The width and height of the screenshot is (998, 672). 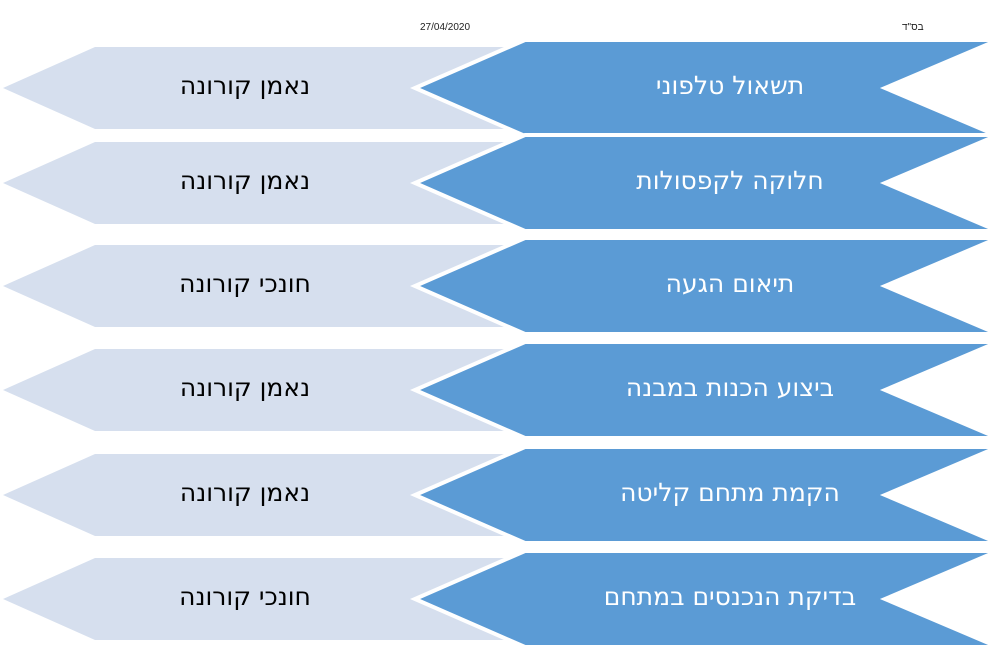 What do you see at coordinates (730, 492) in the screenshot?
I see `task-label: הקמת מתחם קליטה` at bounding box center [730, 492].